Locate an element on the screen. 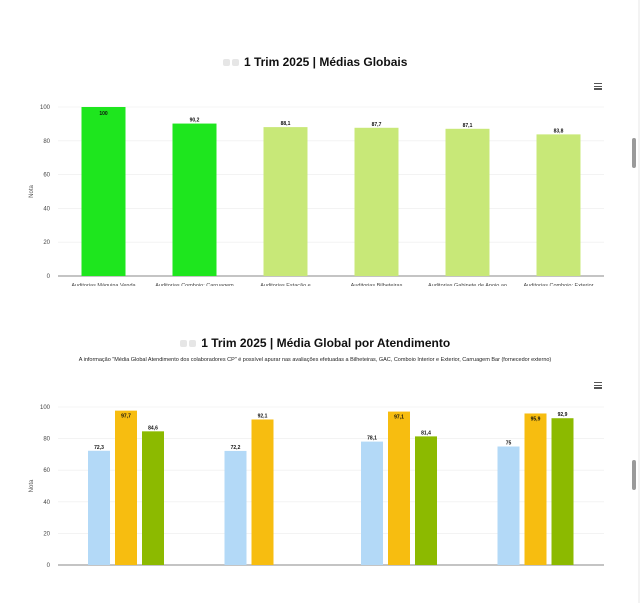 The height and width of the screenshot is (603, 640). data-label: 81,4 is located at coordinates (426, 433).